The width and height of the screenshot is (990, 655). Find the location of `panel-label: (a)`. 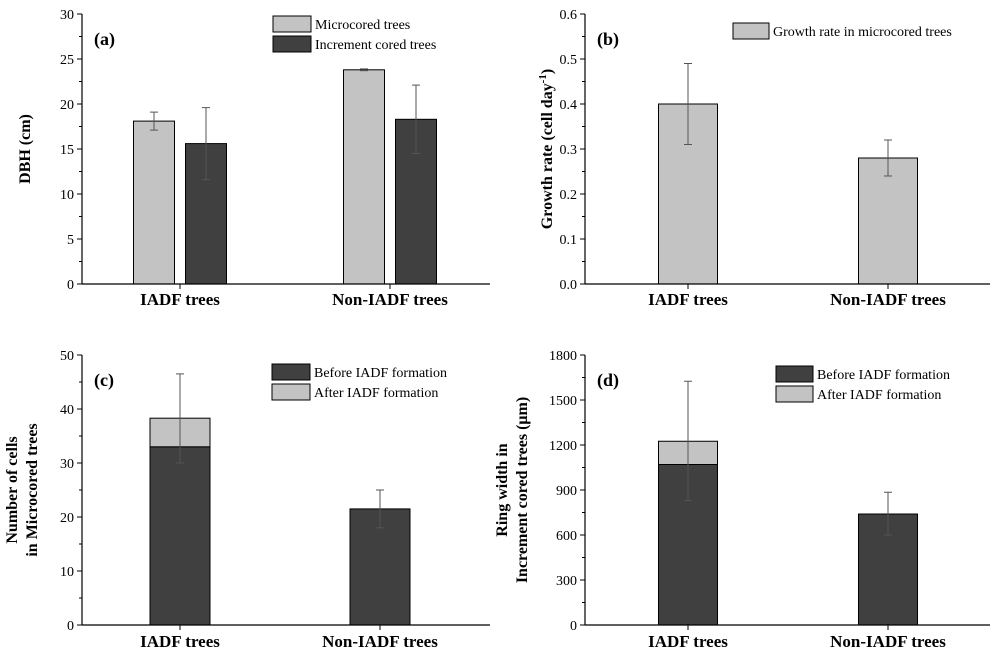

panel-label: (a) is located at coordinates (104, 39).